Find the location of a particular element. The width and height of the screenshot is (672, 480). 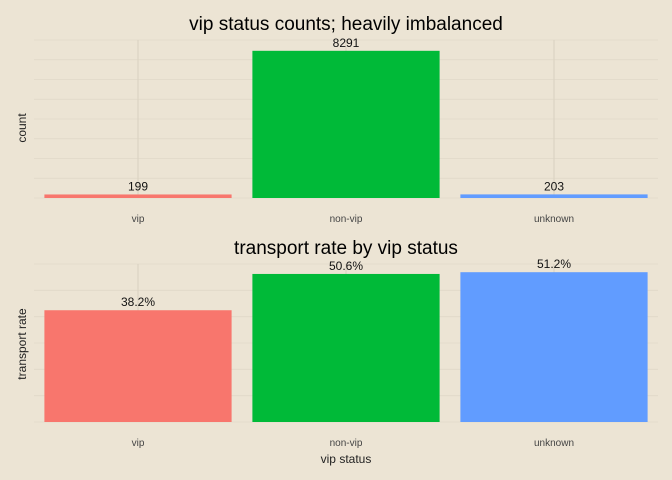

top-data-label-unknown: 203 is located at coordinates (554, 186).